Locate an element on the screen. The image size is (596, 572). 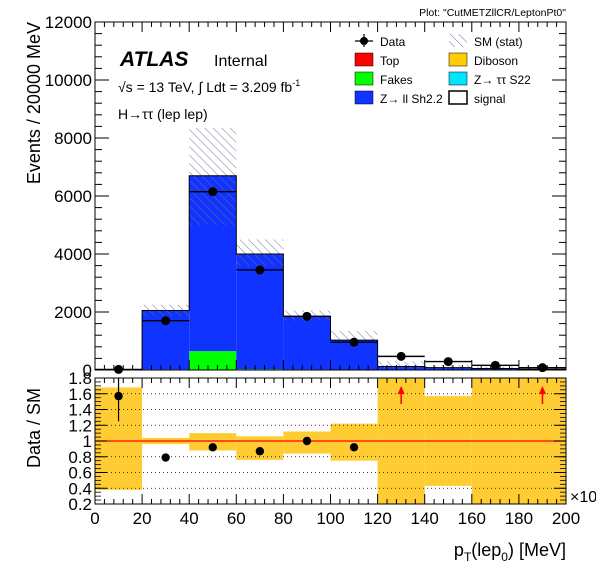
legend-label-zll: Z→ ll Sh2.2 is located at coordinates (411, 99).